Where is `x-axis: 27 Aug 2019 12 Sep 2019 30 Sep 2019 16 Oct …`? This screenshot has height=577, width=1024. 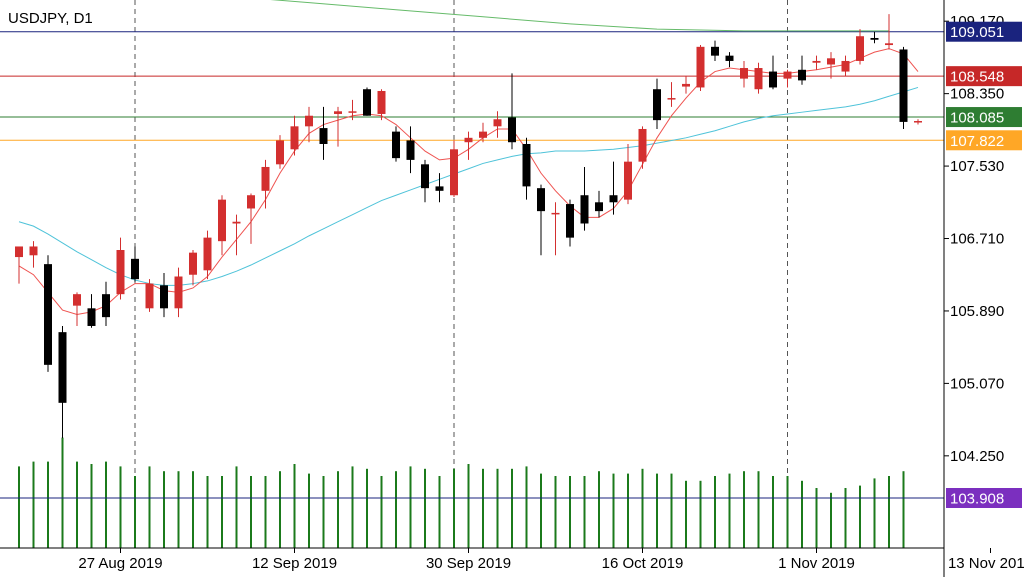
x-axis: 27 Aug 2019 12 Sep 2019 30 Sep 2019 16 Oct … is located at coordinates (551, 560).